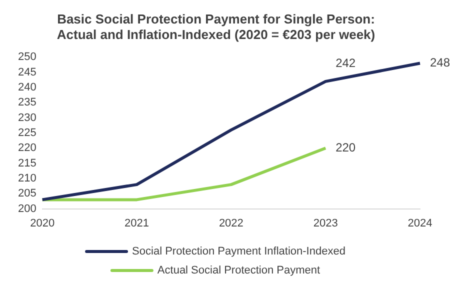 This screenshot has height=298, width=458. I want to click on y-tick-label: 210, so click(27, 178).